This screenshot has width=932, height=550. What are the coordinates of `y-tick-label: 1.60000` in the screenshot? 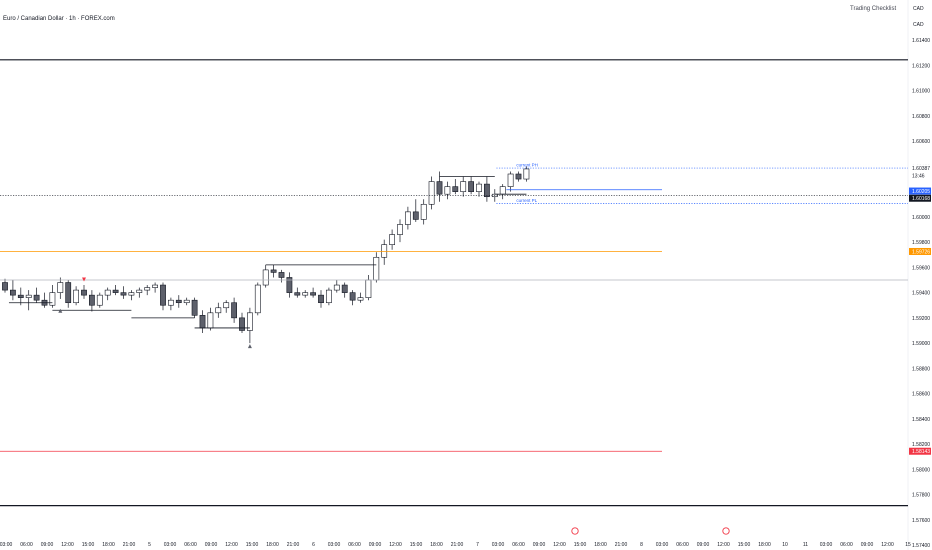 It's located at (921, 218).